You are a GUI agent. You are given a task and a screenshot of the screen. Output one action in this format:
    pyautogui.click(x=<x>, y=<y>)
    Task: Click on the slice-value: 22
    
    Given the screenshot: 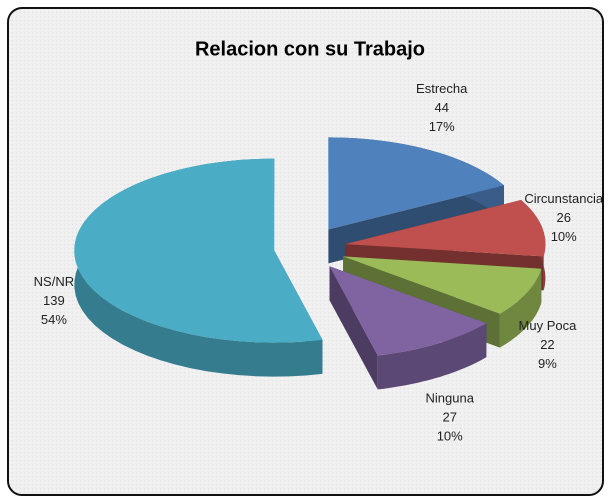 What is the action you would take?
    pyautogui.click(x=547, y=344)
    